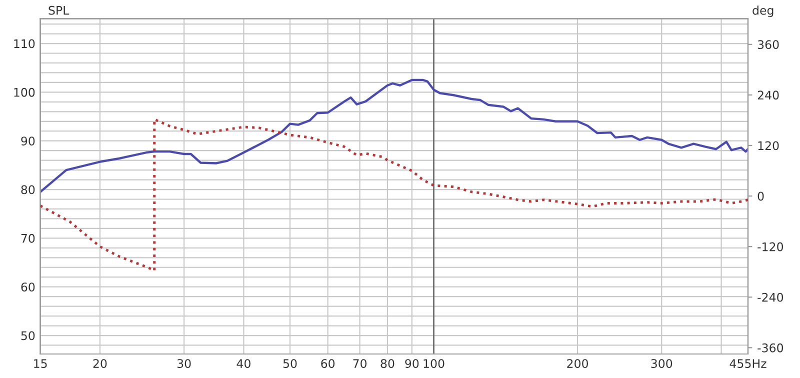  What do you see at coordinates (577, 363) in the screenshot?
I see `x-tick-label: 200` at bounding box center [577, 363].